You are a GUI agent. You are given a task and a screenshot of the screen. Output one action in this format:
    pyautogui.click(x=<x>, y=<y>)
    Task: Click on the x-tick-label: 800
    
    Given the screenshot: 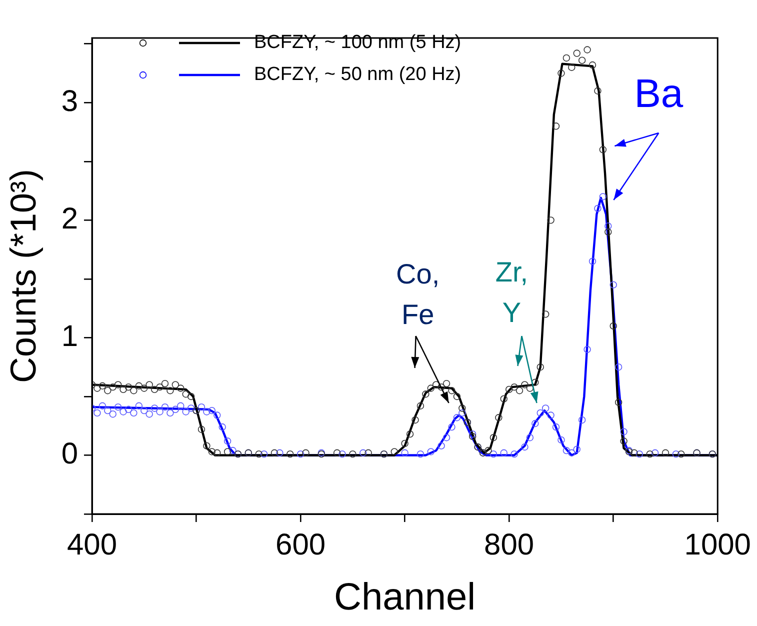 What is the action you would take?
    pyautogui.click(x=509, y=545)
    